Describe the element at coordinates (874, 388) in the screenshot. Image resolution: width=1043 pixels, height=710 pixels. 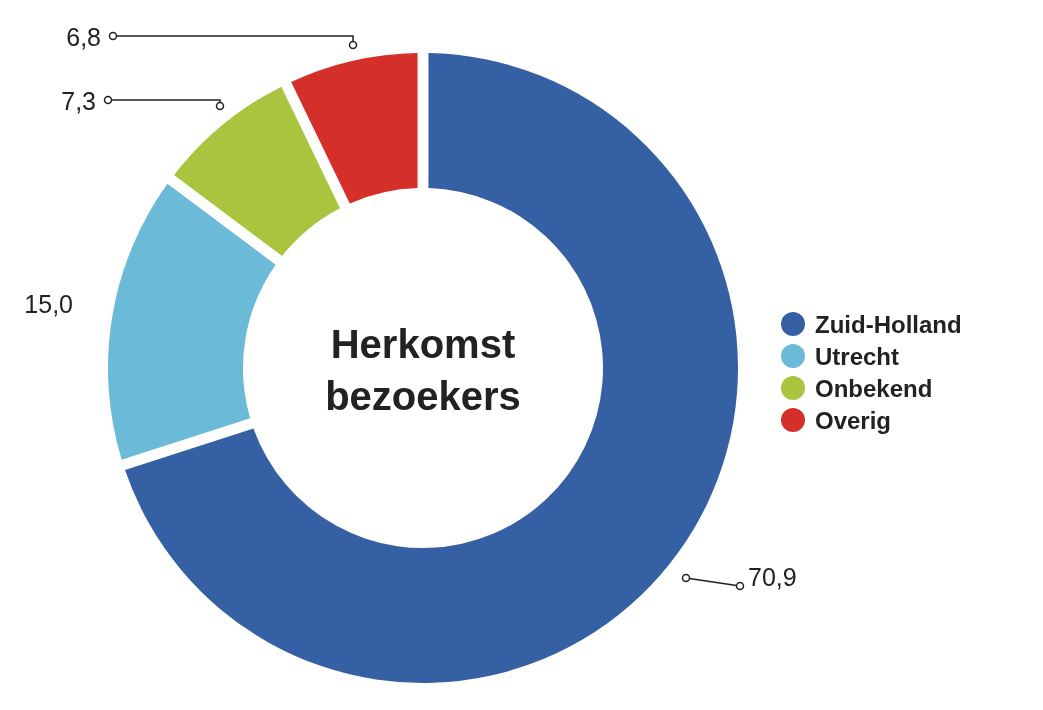
I see `legend-label: Onbekend` at that location.